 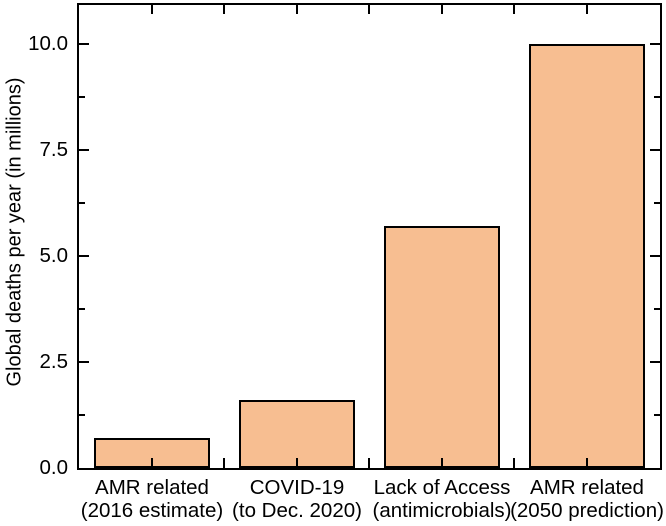 I want to click on category-label: Lack of Access (antimicrobials), so click(x=442, y=499).